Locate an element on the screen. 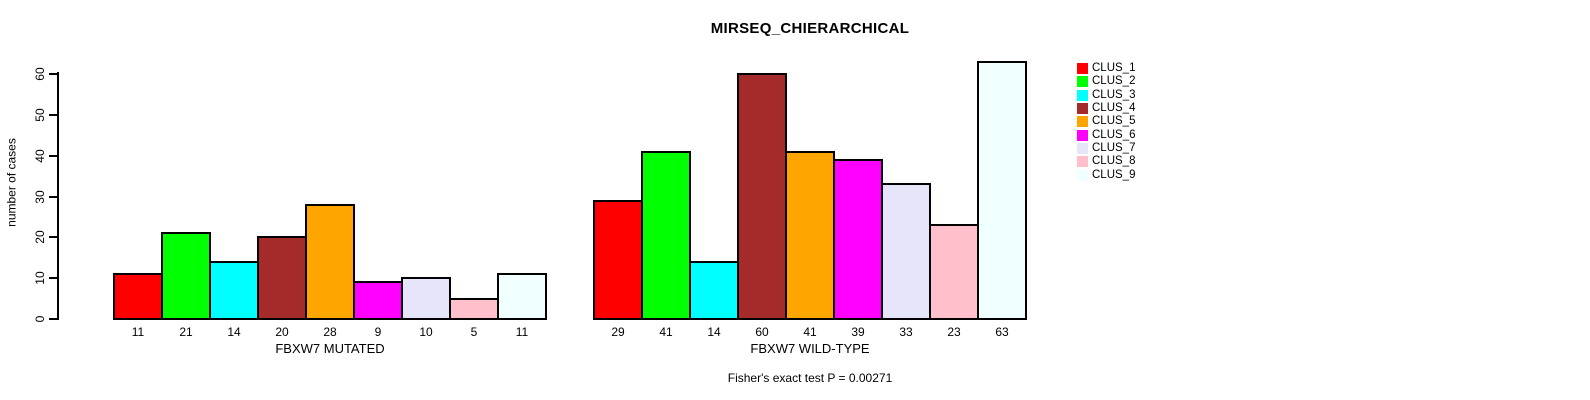 This screenshot has width=1590, height=400. y-axis-line is located at coordinates (58, 196).